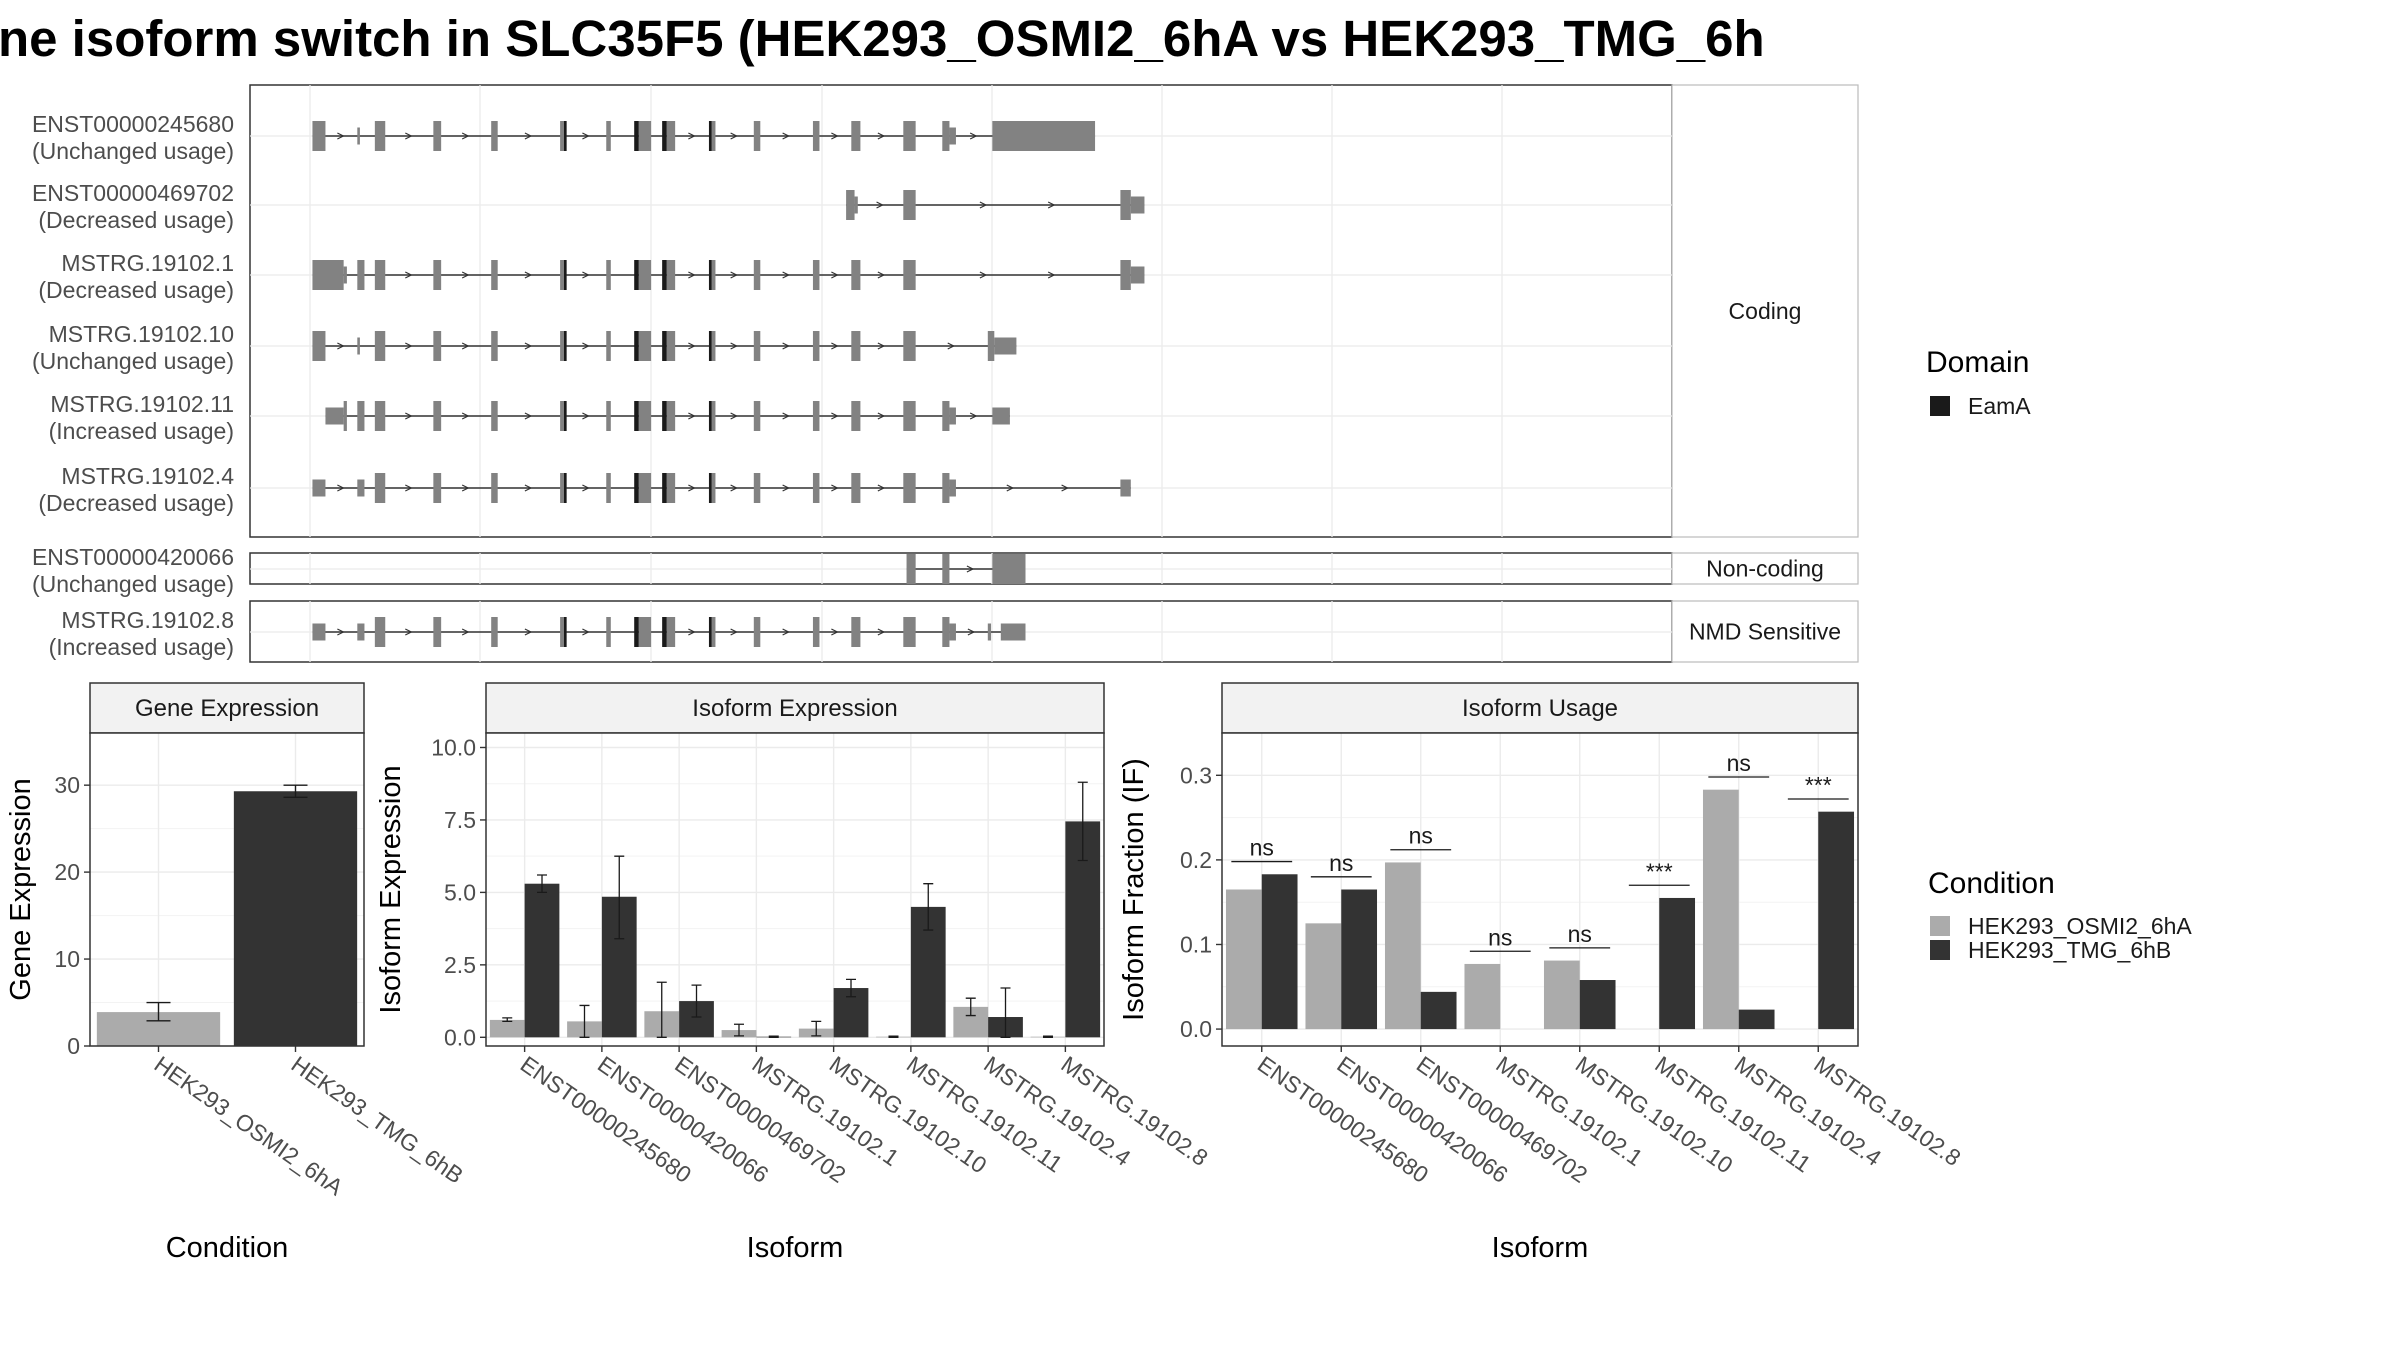 The image size is (2400, 1350). Describe the element at coordinates (1991, 883) in the screenshot. I see `condition-legend-title: Condition` at that location.